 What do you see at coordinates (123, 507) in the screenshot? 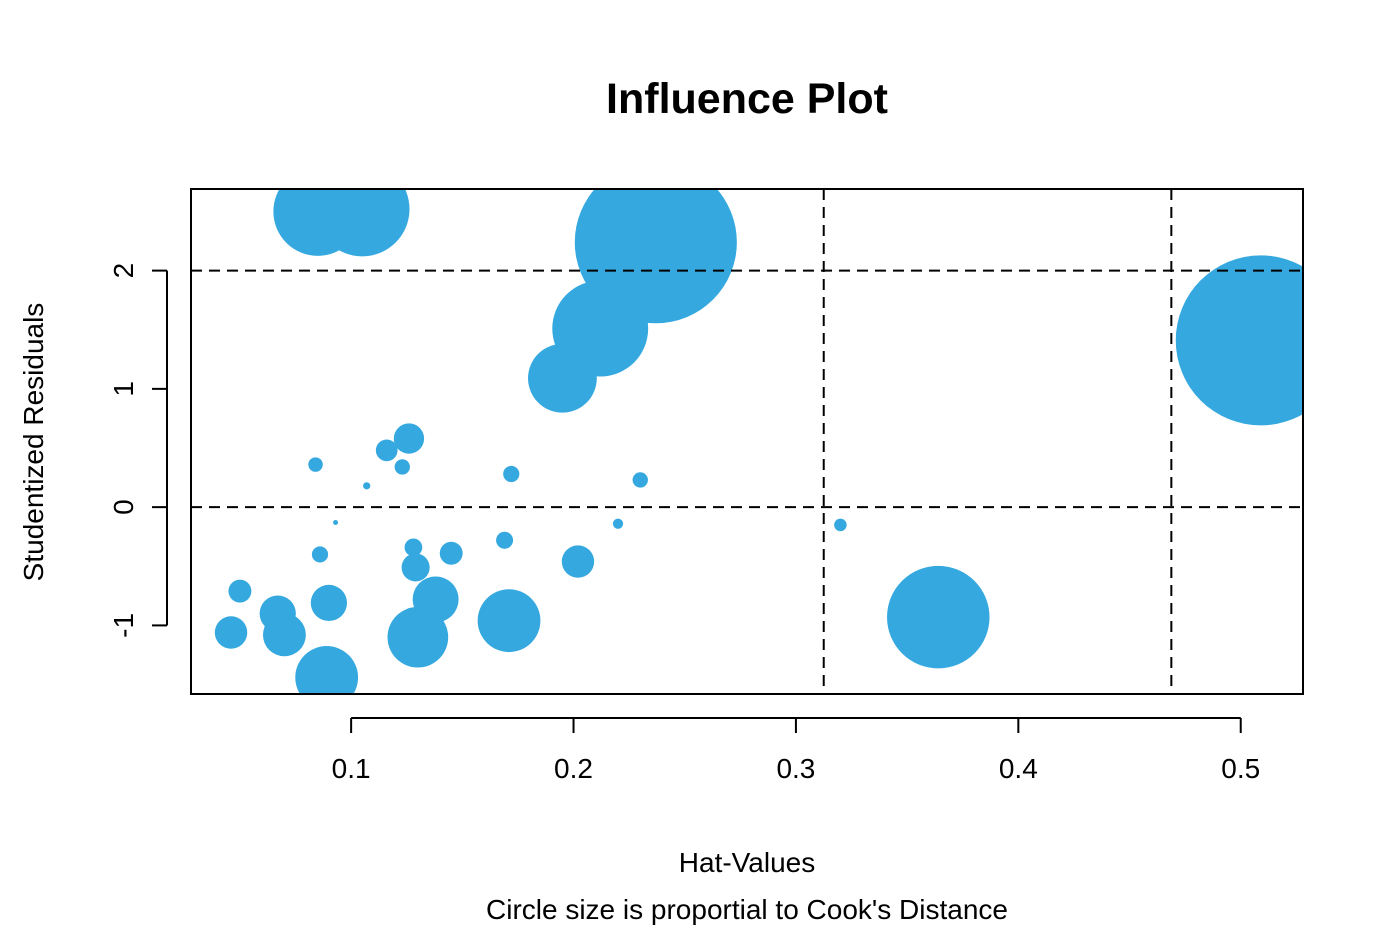
I see `y-tick-label: 0` at bounding box center [123, 507].